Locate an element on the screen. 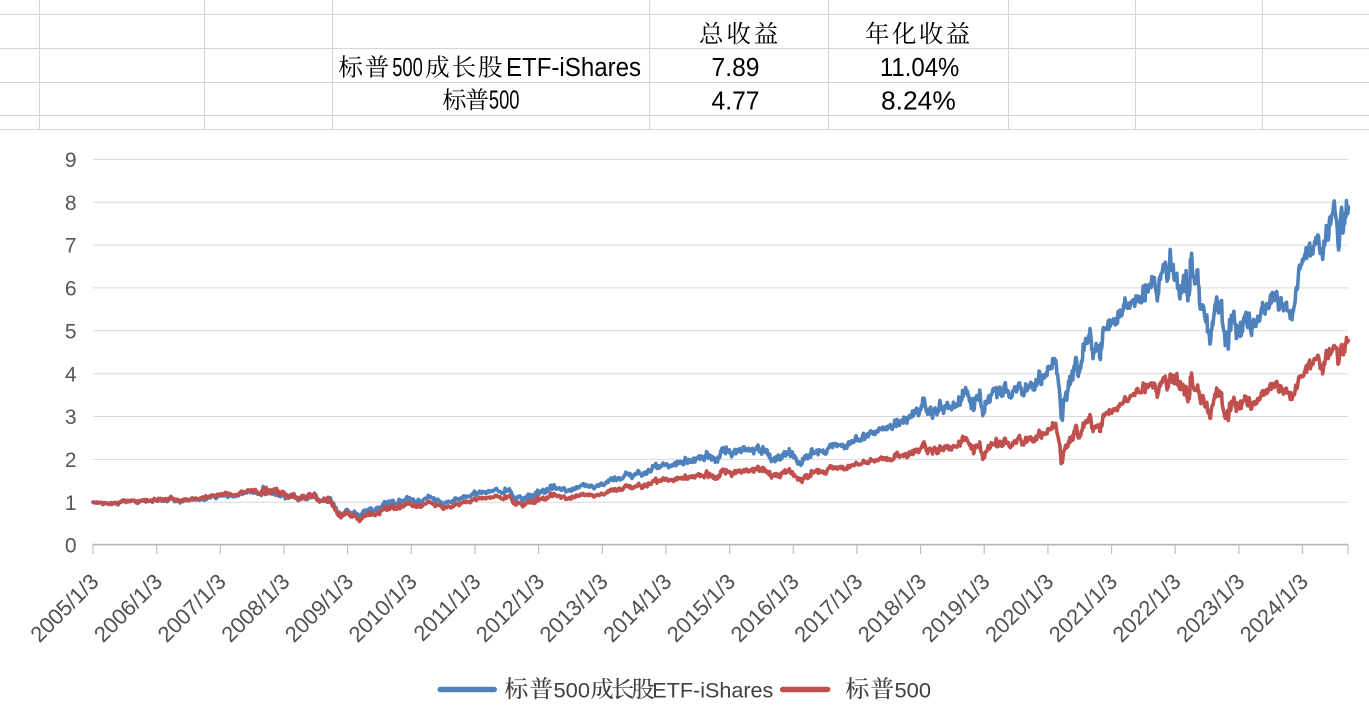  svg-text: 6 is located at coordinates (71, 289).